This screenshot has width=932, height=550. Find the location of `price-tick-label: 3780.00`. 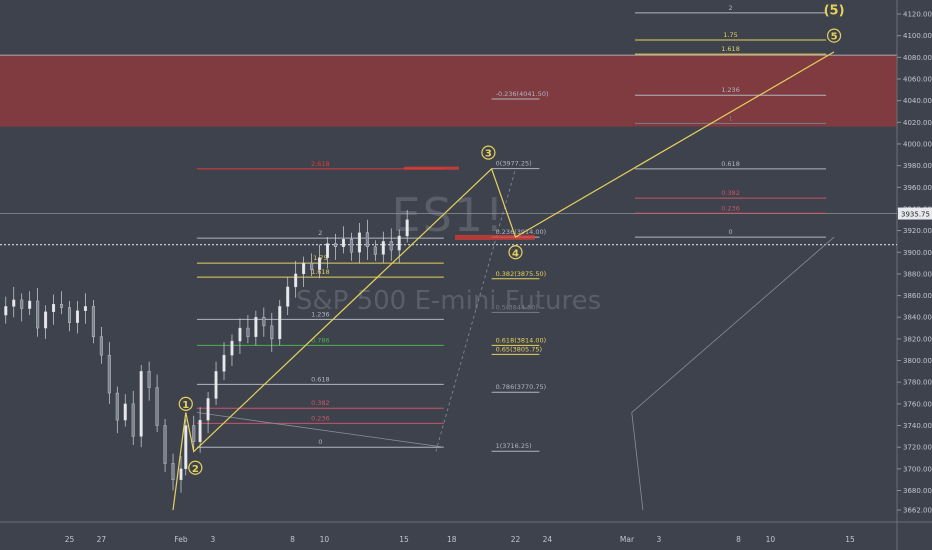

price-tick-label: 3780.00 is located at coordinates (917, 383).